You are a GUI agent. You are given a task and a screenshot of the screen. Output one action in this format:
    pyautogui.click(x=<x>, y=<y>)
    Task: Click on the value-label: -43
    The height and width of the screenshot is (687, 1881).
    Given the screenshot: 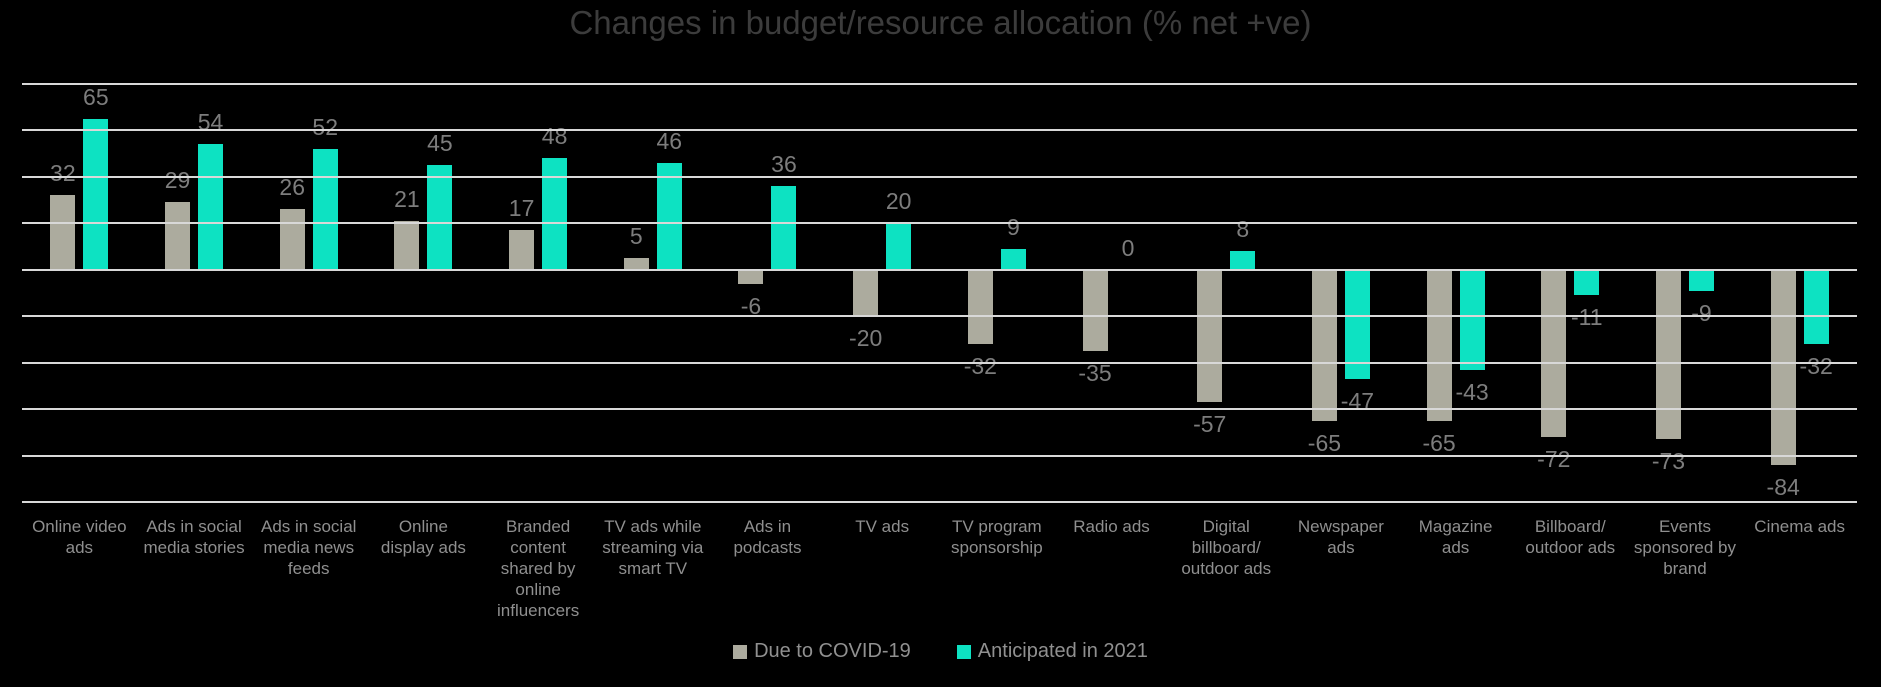 What is the action you would take?
    pyautogui.click(x=1472, y=391)
    